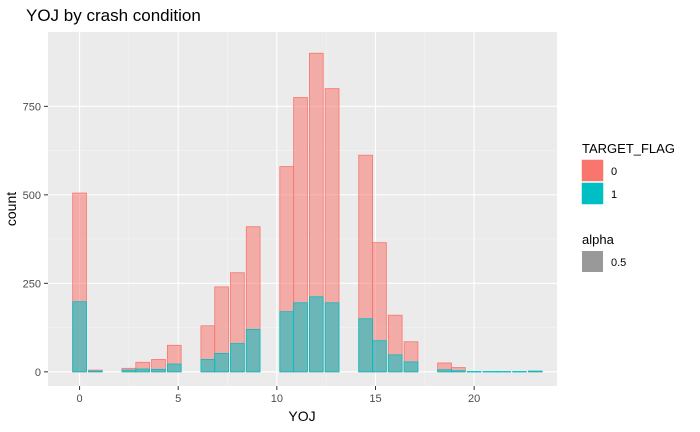 This screenshot has width=700, height=432. What do you see at coordinates (628, 206) in the screenshot?
I see `legend-layer: TARGET_FLAG 0 1 alpha 0.5` at bounding box center [628, 206].